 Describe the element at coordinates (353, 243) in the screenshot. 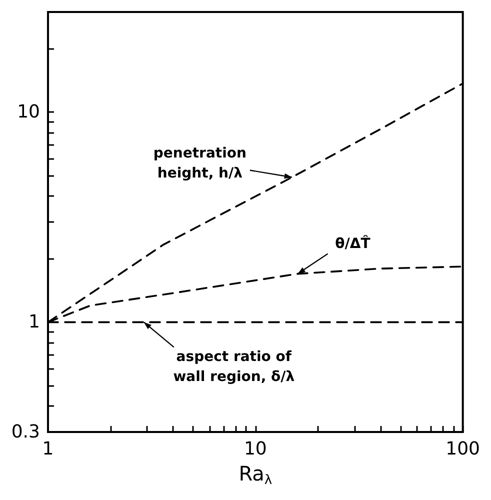

I see `annotation: θ/ΔT̂` at that location.